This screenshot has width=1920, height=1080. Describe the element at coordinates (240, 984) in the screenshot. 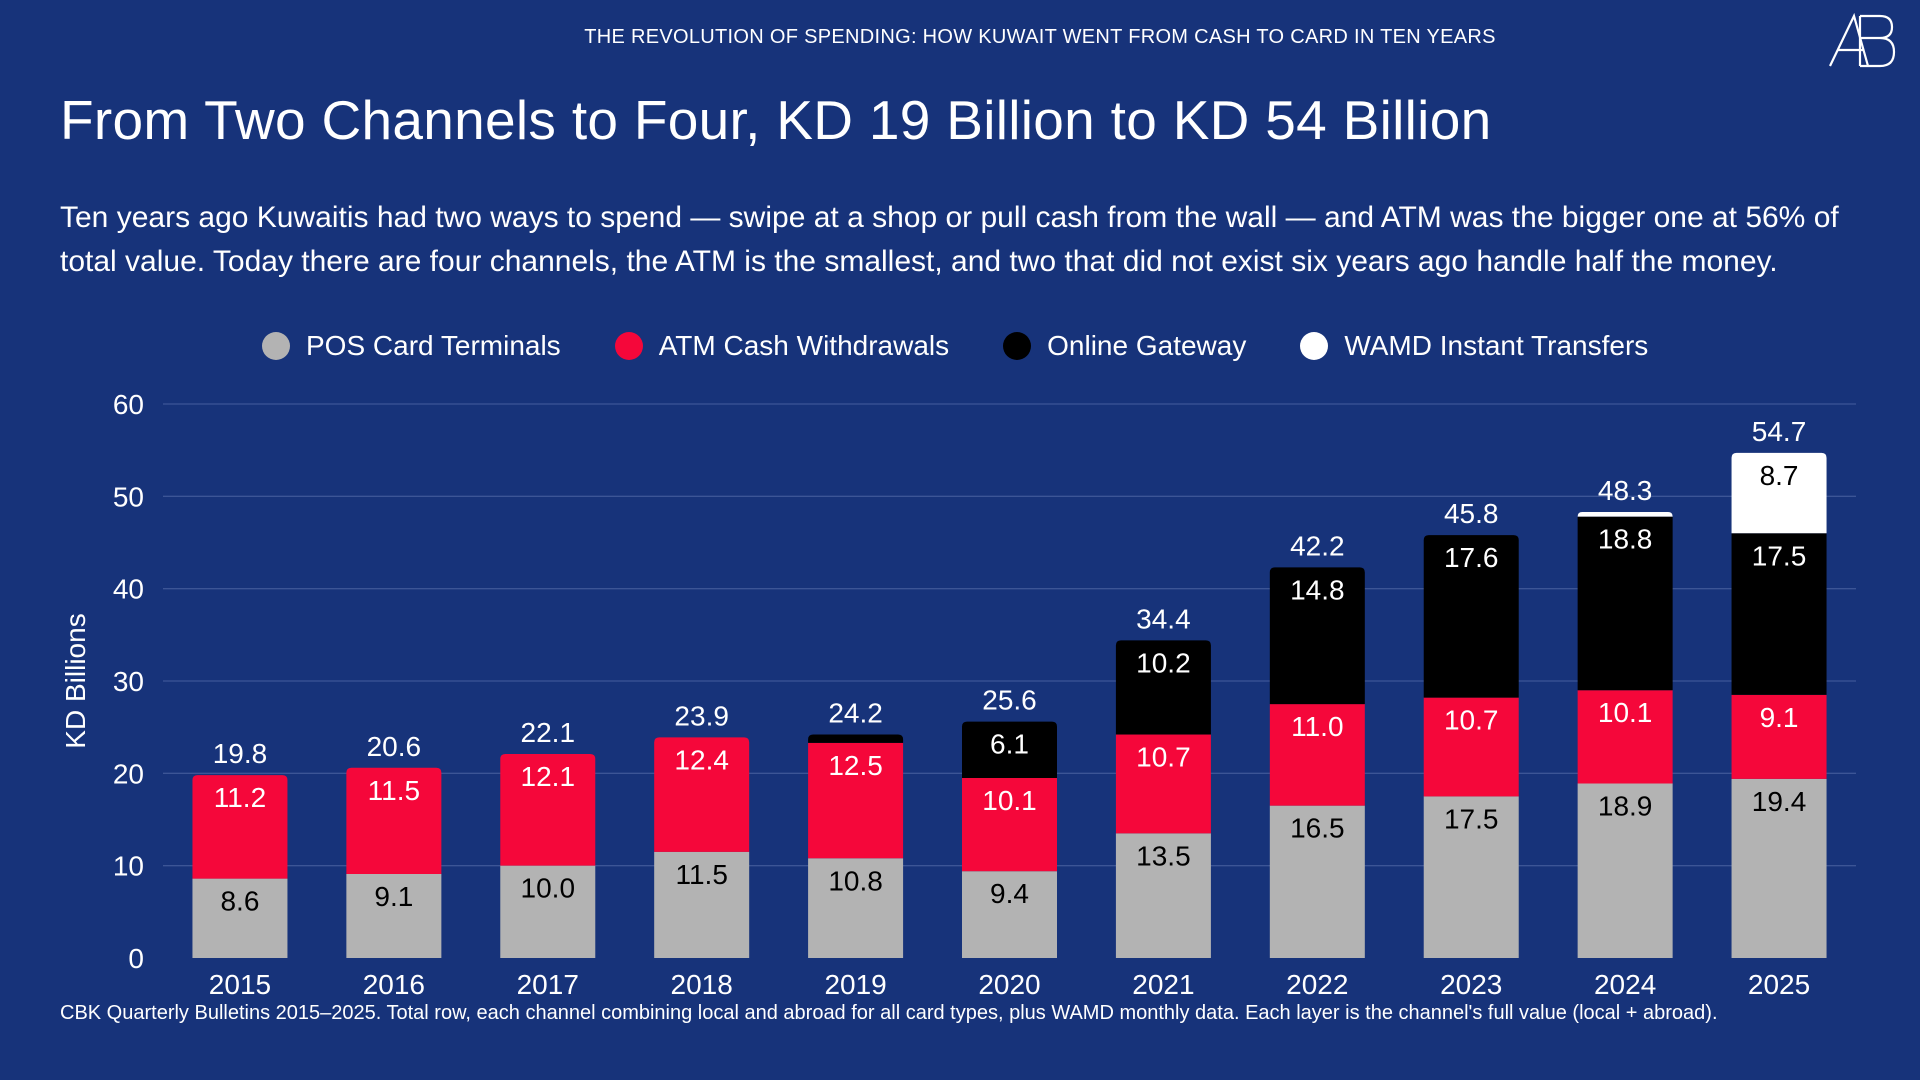

I see `x-tick-label: 2015` at that location.